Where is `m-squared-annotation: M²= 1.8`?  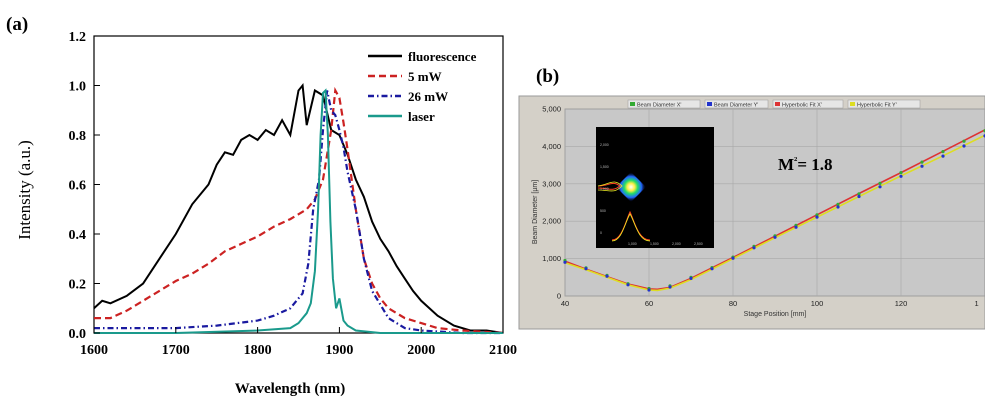 m-squared-annotation: M²= 1.8 is located at coordinates (805, 164).